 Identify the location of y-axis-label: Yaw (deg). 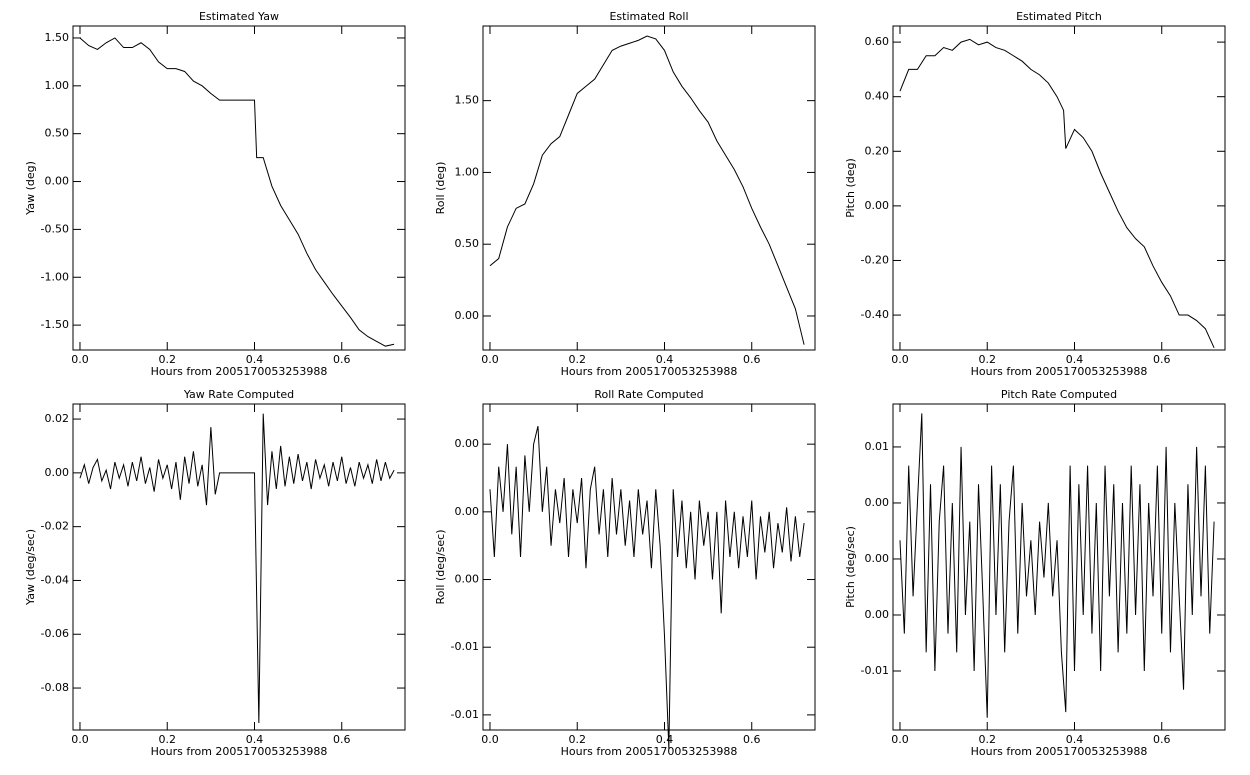
(30, 188).